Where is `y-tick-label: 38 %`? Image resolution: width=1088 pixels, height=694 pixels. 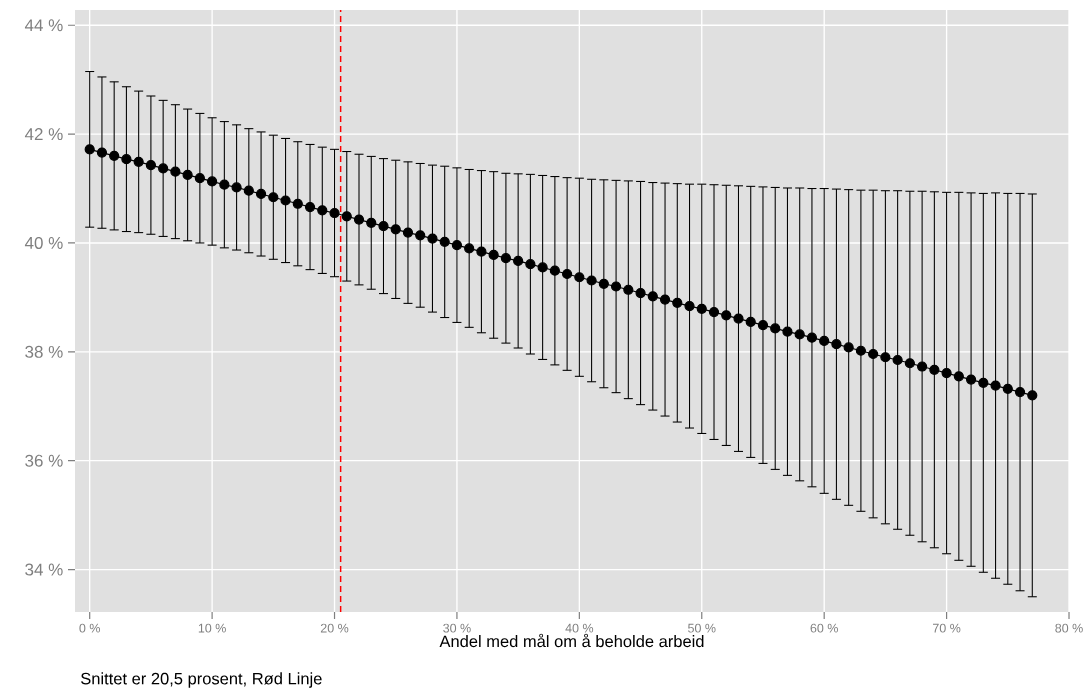
y-tick-label: 38 % is located at coordinates (44, 351).